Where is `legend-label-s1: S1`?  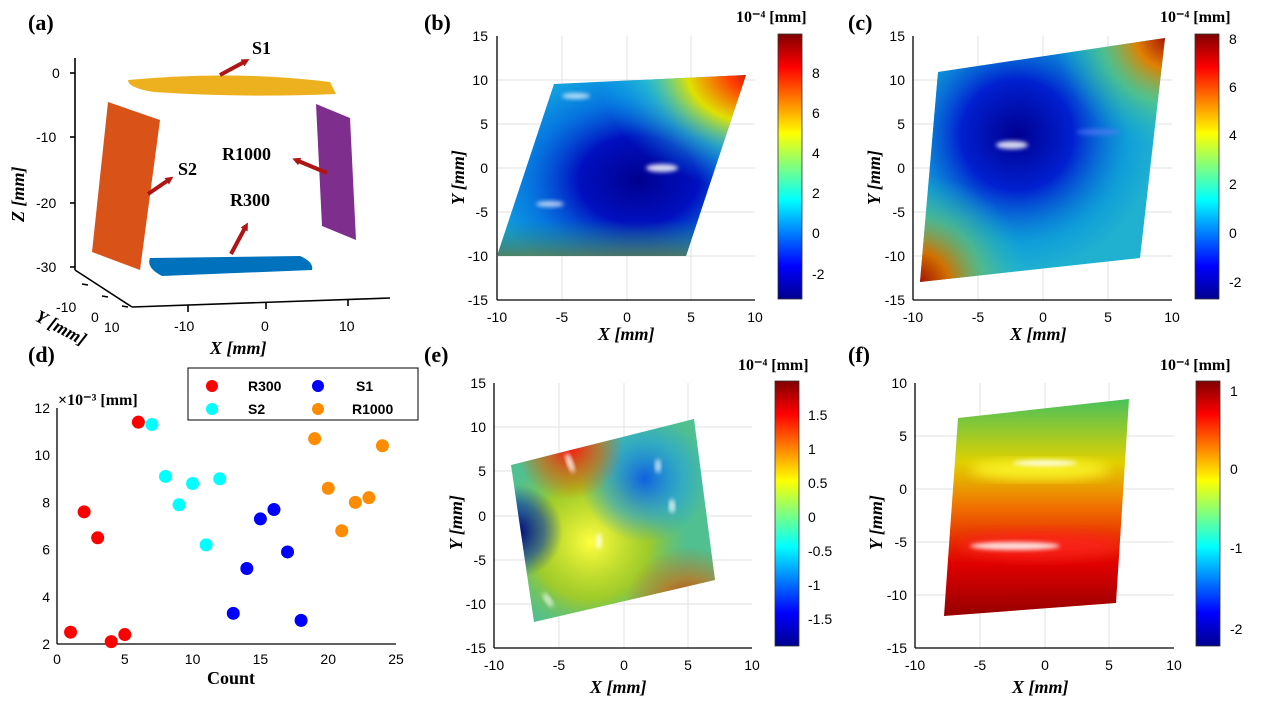
legend-label-s1: S1 is located at coordinates (364, 386).